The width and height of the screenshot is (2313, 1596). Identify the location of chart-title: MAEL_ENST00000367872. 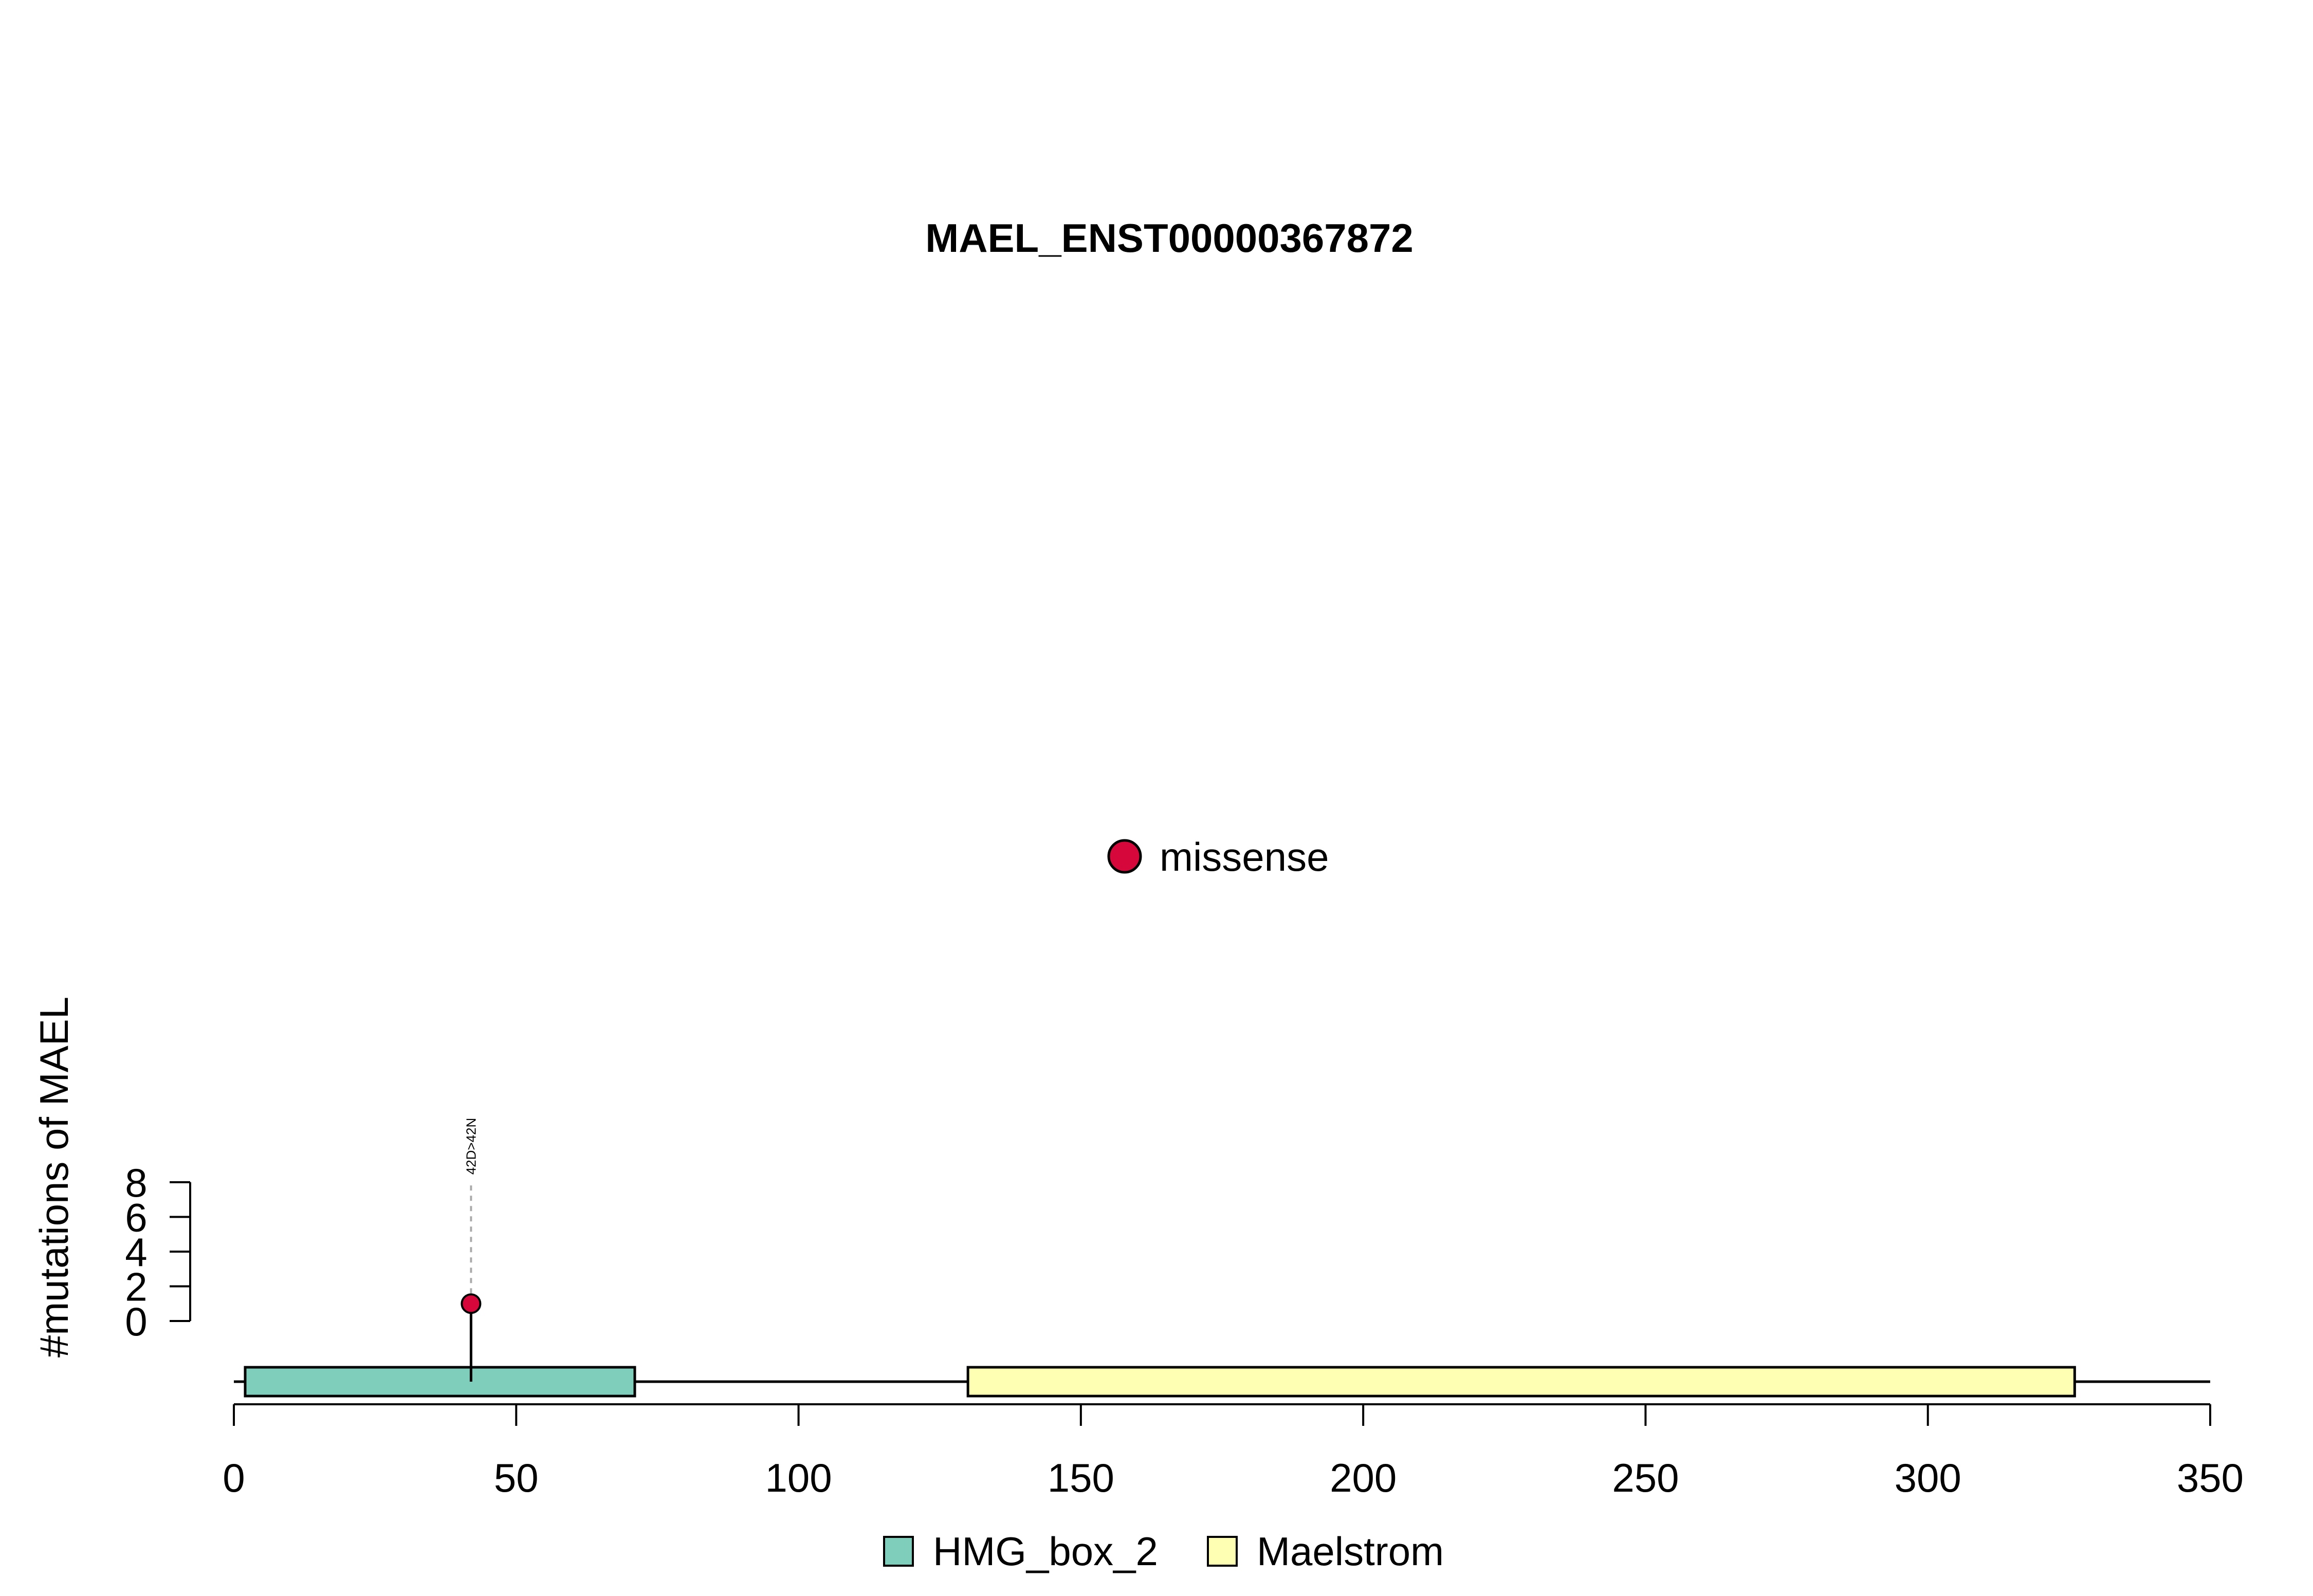
(1169, 238).